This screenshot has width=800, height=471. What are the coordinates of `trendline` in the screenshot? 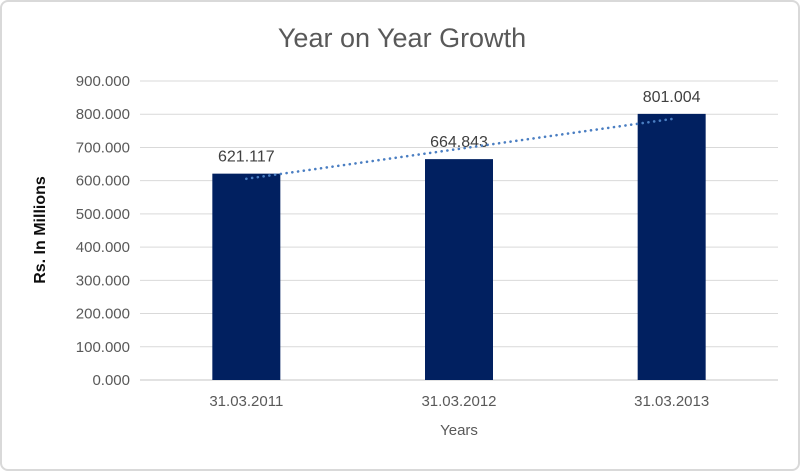 It's located at (459, 149).